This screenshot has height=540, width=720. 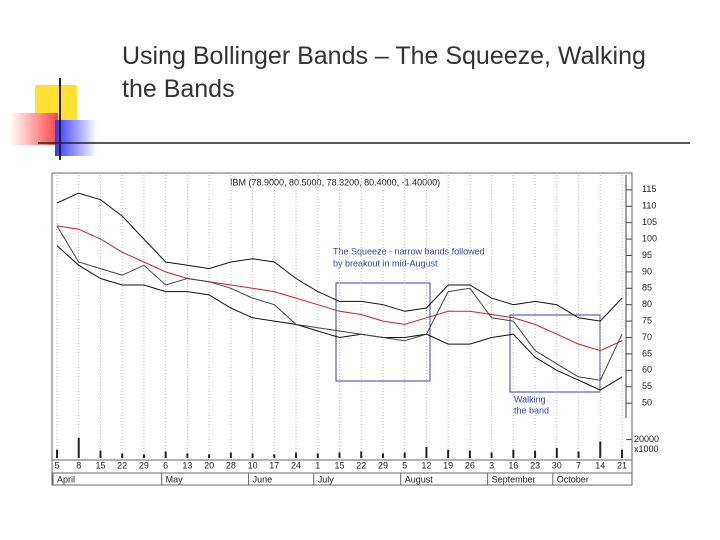 I want to click on y-tick-label: 65, so click(x=647, y=353).